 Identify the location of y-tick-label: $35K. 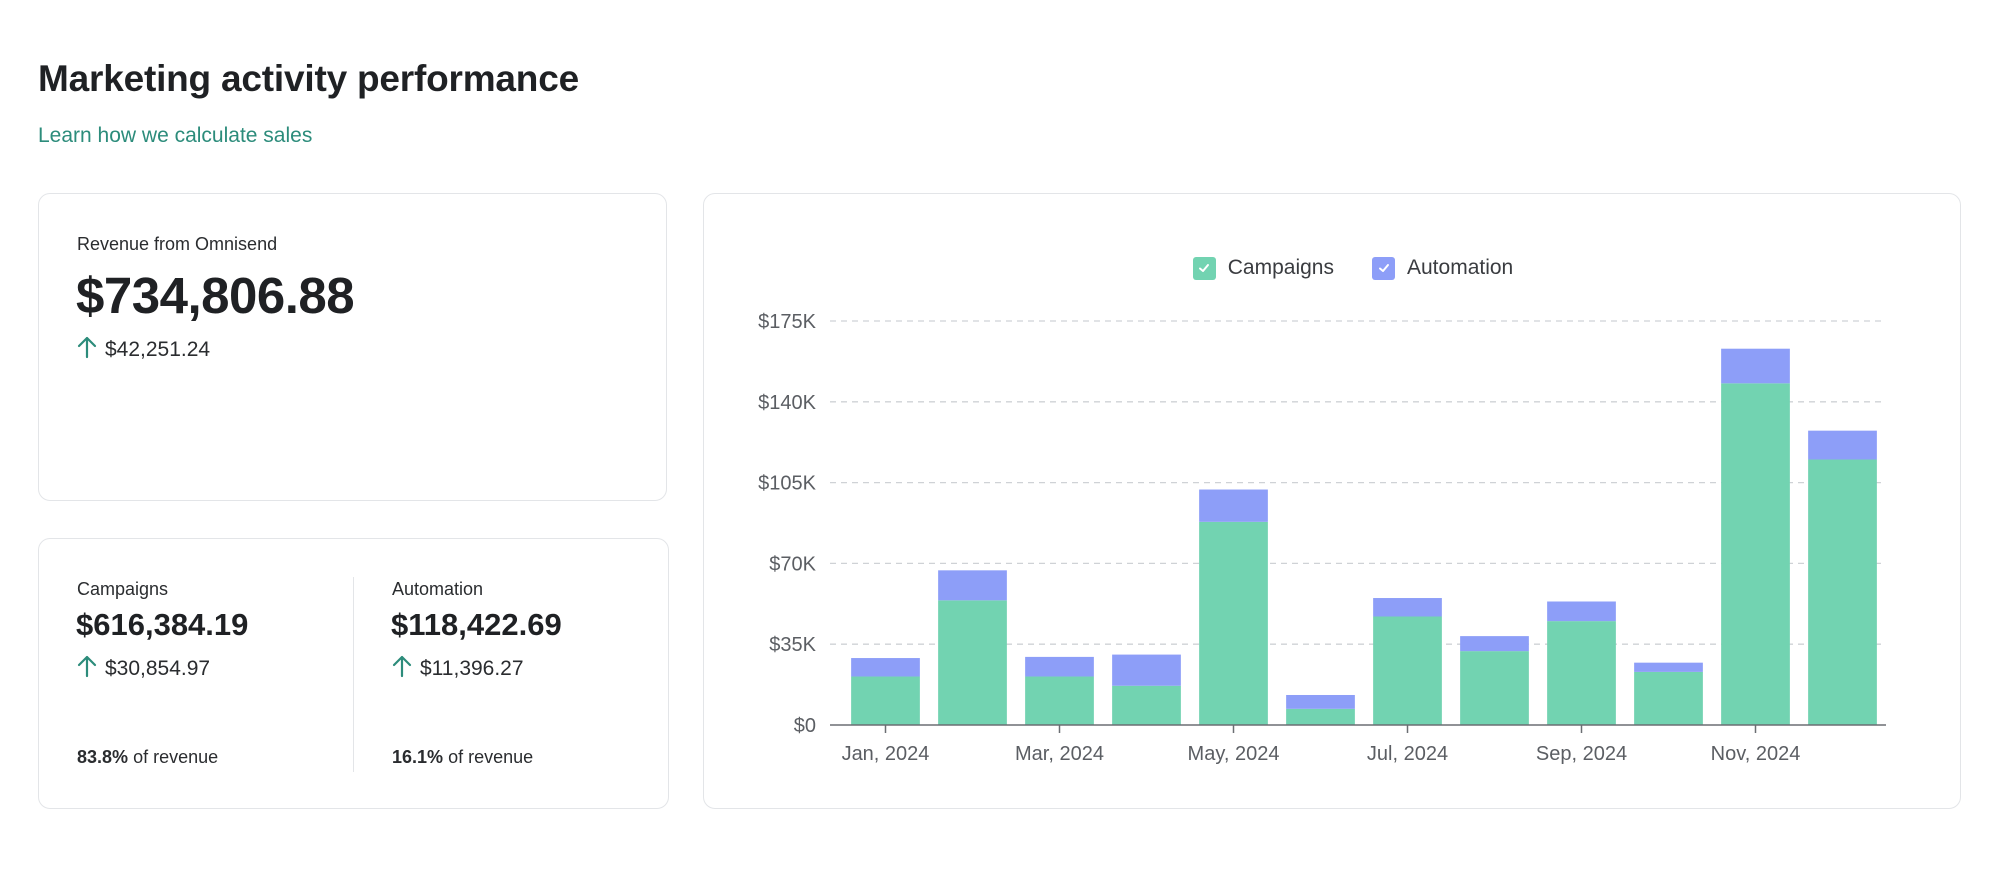
(792, 645).